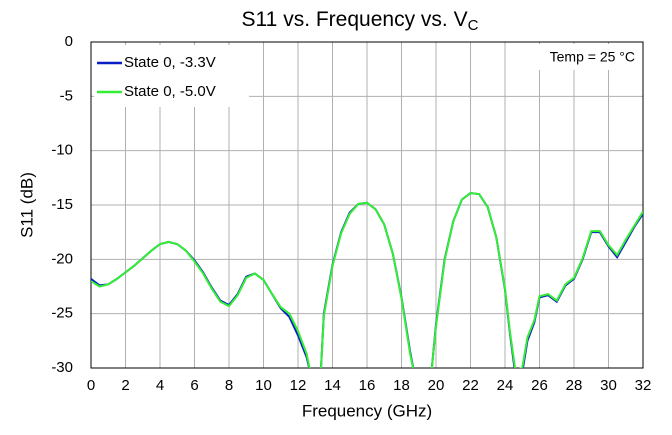 The width and height of the screenshot is (672, 435). Describe the element at coordinates (62, 258) in the screenshot. I see `y-tick-label: -20` at that location.